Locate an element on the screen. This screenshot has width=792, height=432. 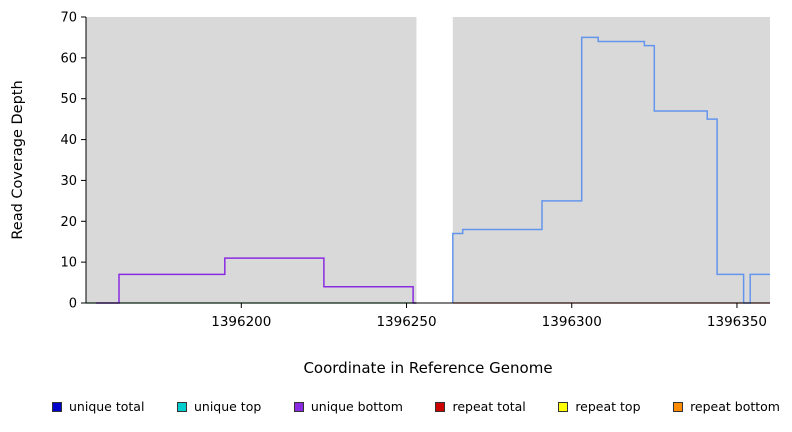
y-tick-label: 10 is located at coordinates (68, 263).